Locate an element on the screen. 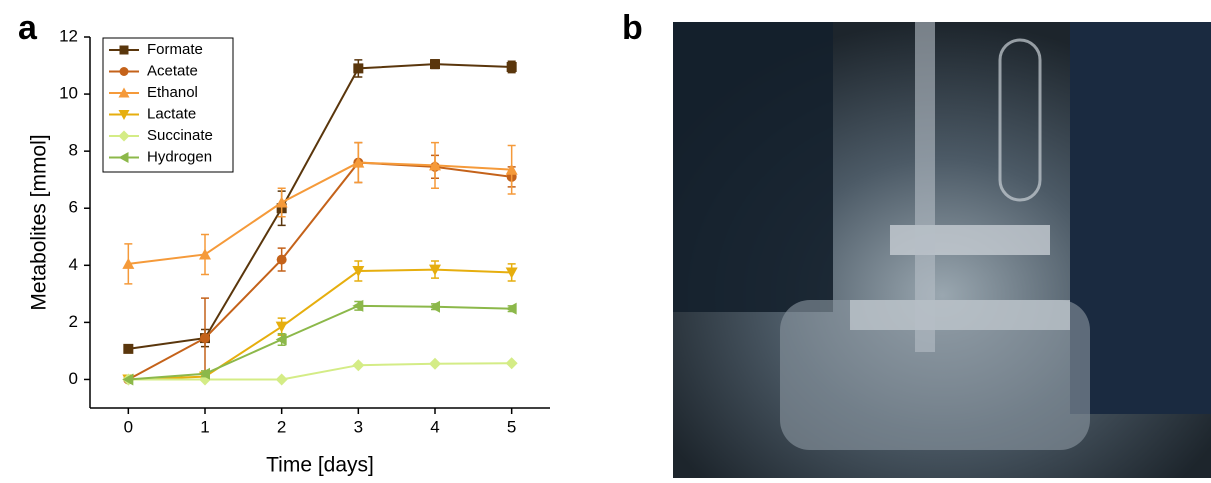 Image resolution: width=1211 pixels, height=483 pixels. y-tick-label: 10 is located at coordinates (68, 93).